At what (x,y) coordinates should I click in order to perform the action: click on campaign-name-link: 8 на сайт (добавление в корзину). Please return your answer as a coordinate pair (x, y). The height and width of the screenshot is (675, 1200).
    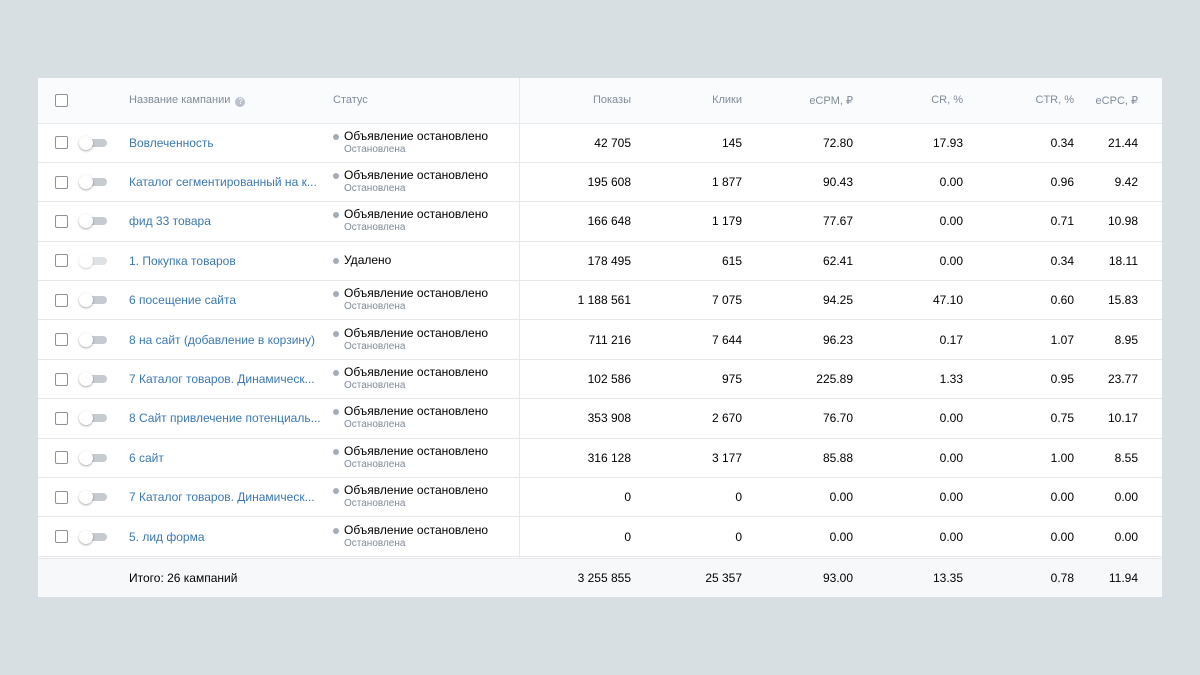
    Looking at the image, I should click on (222, 339).